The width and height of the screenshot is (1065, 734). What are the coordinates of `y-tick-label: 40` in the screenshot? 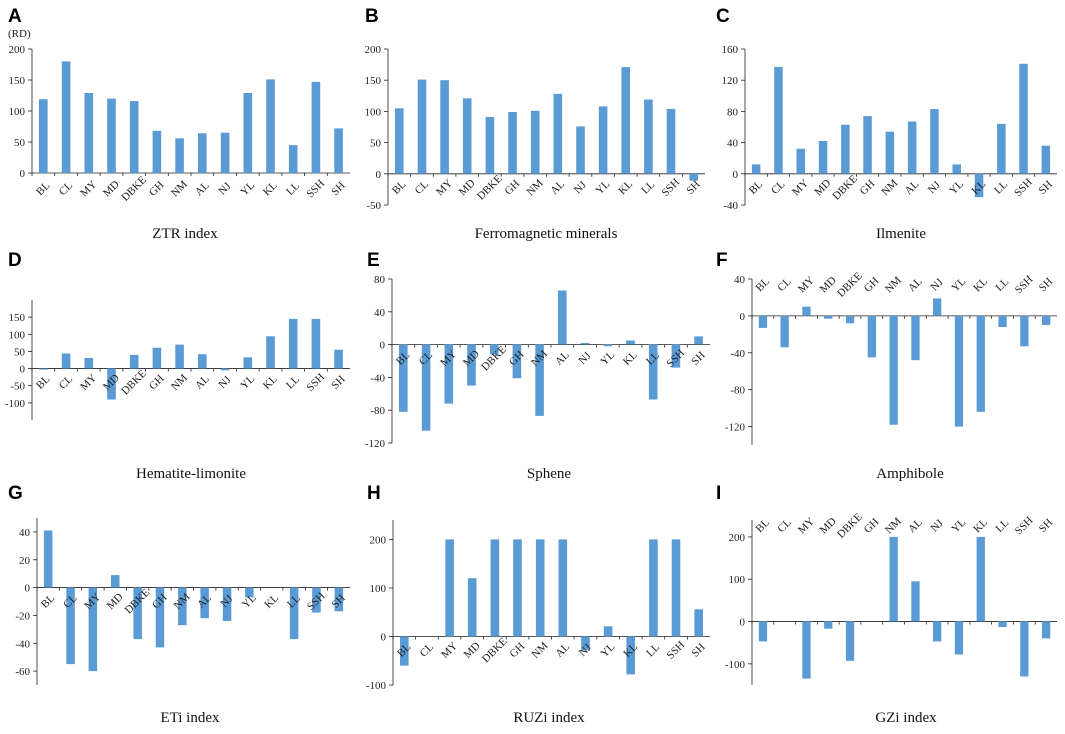 It's located at (733, 144).